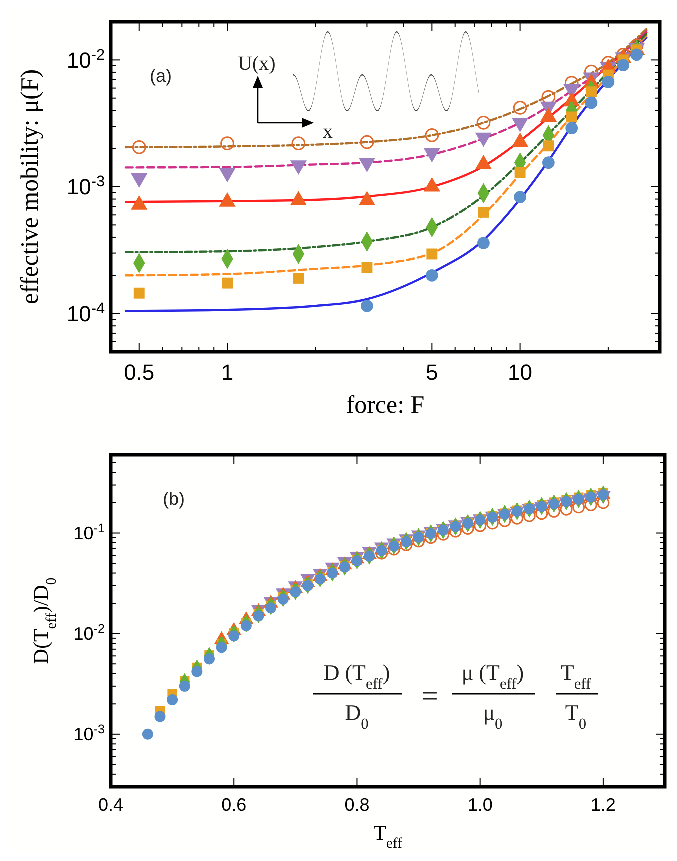  What do you see at coordinates (430, 696) in the screenshot?
I see `annotation: =` at bounding box center [430, 696].